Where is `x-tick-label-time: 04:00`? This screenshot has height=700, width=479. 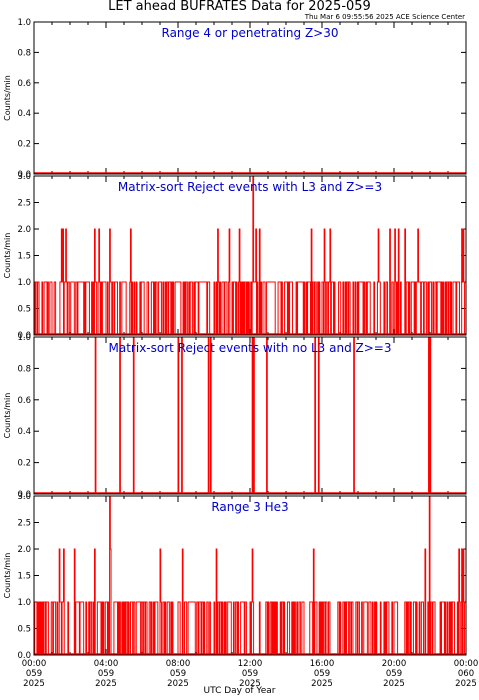
x-tick-label-time: 04:00 is located at coordinates (106, 664).